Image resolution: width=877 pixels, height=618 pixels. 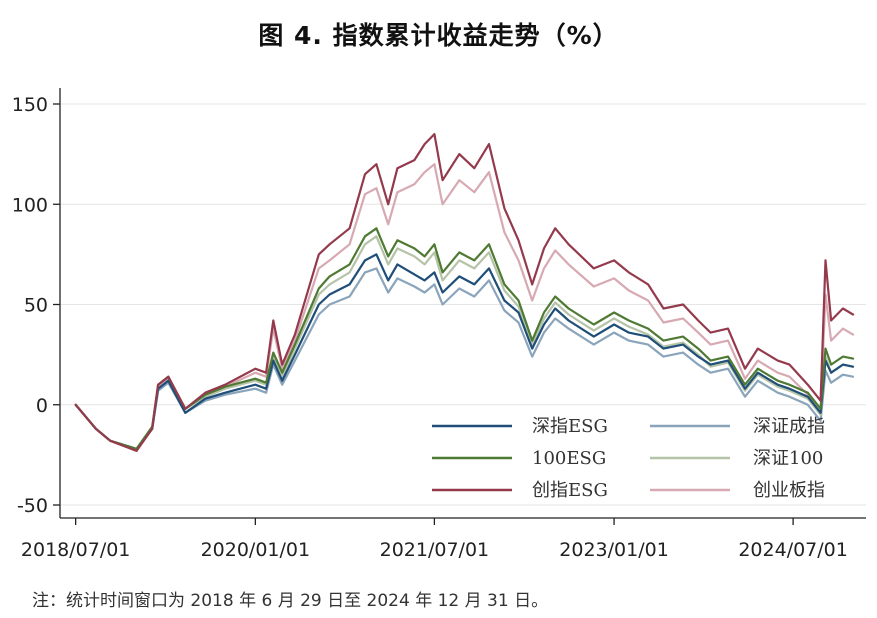 What do you see at coordinates (438, 35) in the screenshot?
I see `chart-title: 图 4. 指数累计收益走势（%）` at bounding box center [438, 35].